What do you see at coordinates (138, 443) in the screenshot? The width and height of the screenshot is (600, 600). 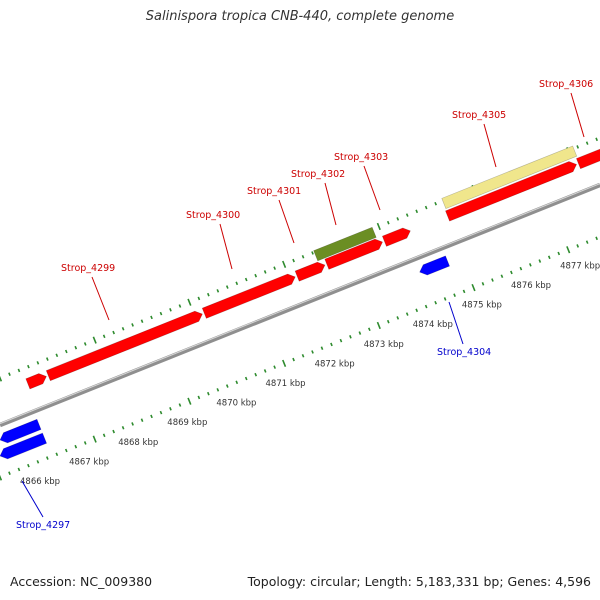 I see `scale-label: 4868 kbp` at bounding box center [138, 443].